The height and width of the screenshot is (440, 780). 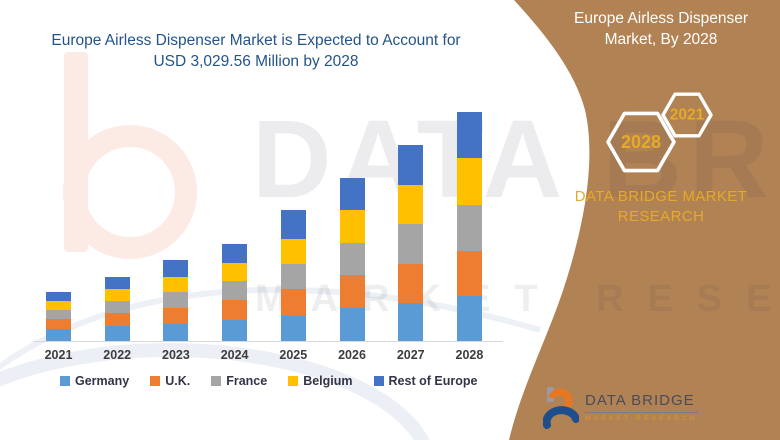 I want to click on legend-item-france: France, so click(x=239, y=381).